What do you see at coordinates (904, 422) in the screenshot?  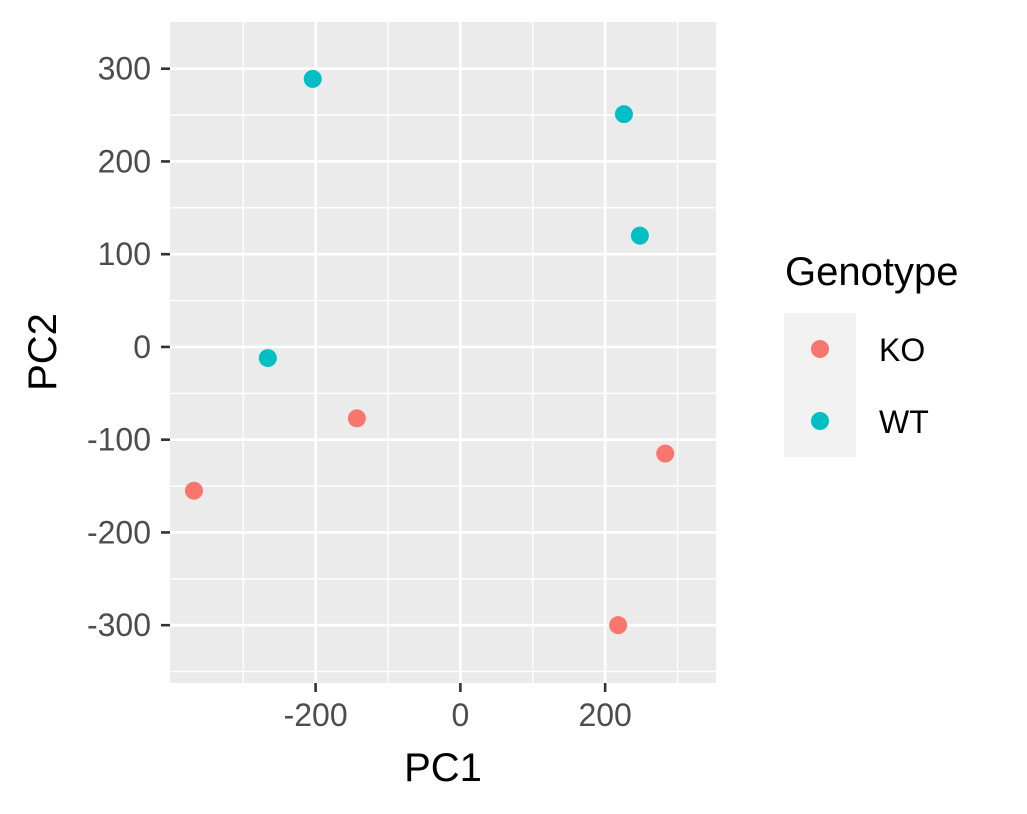 I see `legend-label-wt: WT` at bounding box center [904, 422].